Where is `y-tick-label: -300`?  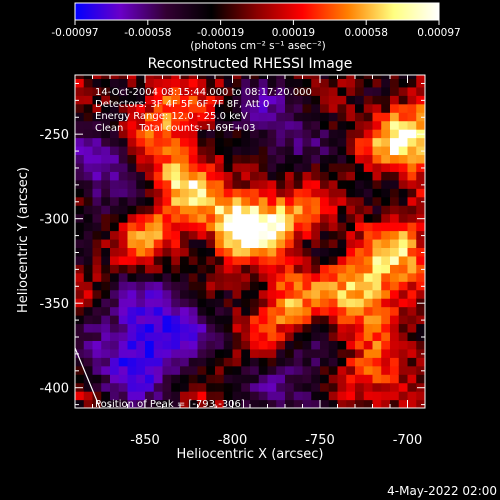
y-tick-label: -300 is located at coordinates (54, 220).